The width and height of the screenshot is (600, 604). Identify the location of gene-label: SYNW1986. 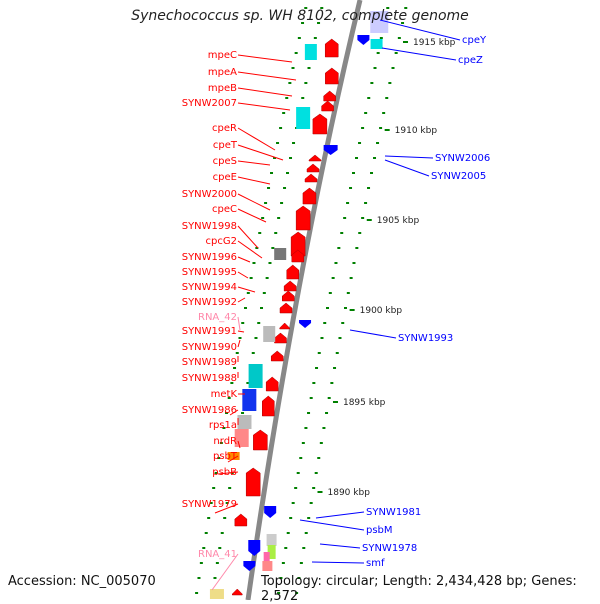
(209, 410).